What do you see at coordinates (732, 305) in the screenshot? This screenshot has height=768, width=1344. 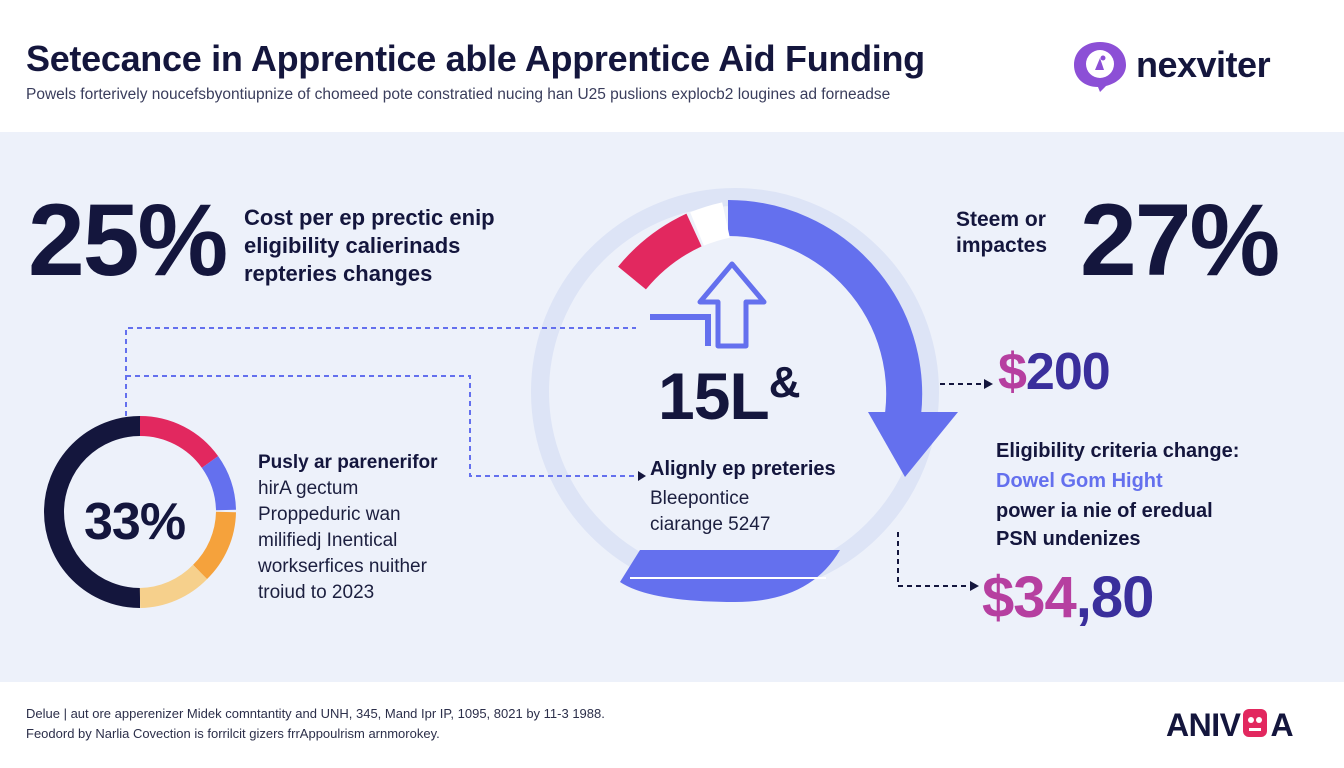 I see `up-arrow-icon` at bounding box center [732, 305].